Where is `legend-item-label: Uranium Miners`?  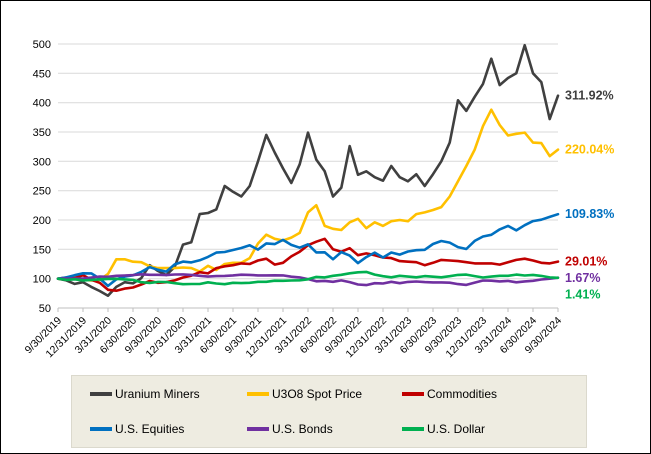
legend-item-label: Uranium Miners is located at coordinates (157, 394).